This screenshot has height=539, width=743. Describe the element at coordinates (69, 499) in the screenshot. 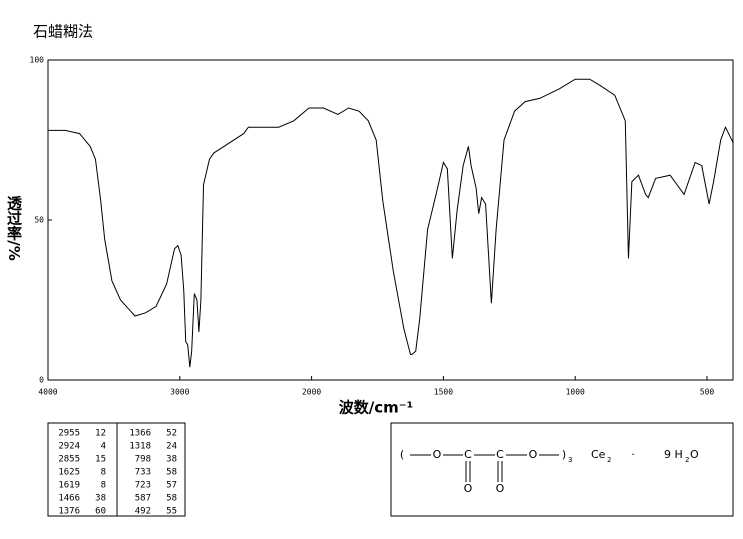

I see `peak-wavenumber: 1466` at that location.